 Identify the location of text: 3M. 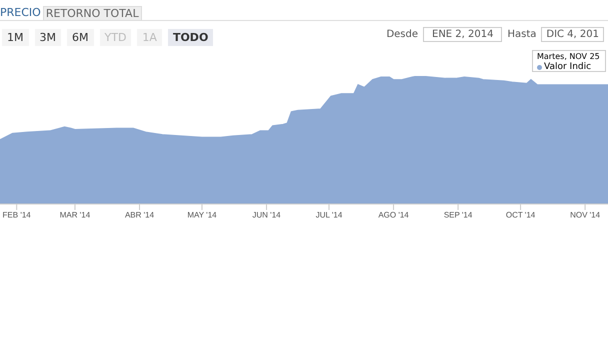
(47, 37).